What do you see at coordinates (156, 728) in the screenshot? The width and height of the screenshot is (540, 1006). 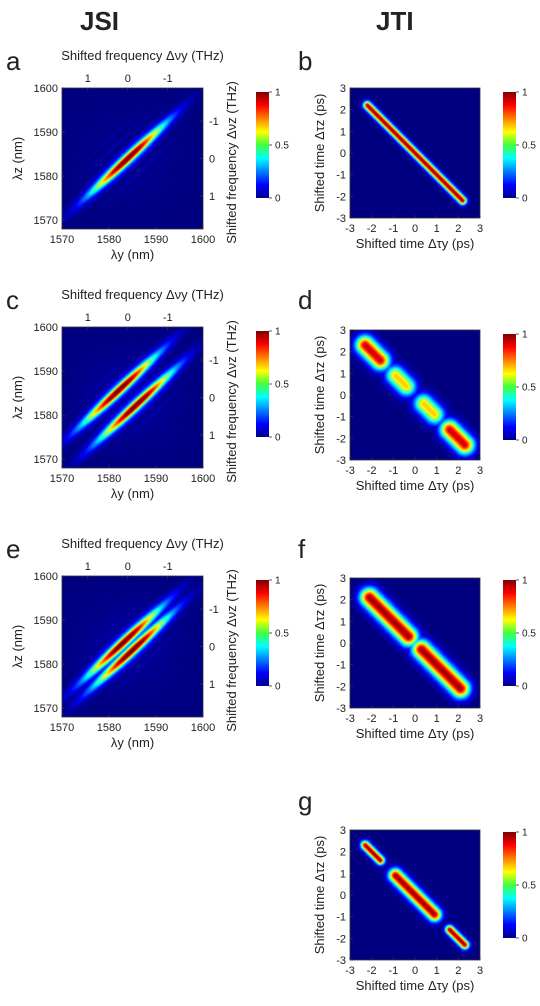 I see `x-tick-label: 1590` at bounding box center [156, 728].